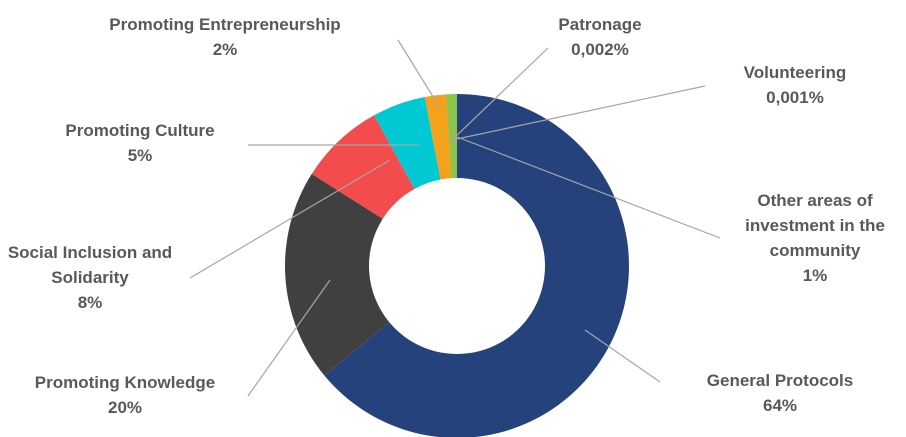 This screenshot has width=906, height=437. What do you see at coordinates (815, 275) in the screenshot?
I see `slice-value: 1%` at bounding box center [815, 275].